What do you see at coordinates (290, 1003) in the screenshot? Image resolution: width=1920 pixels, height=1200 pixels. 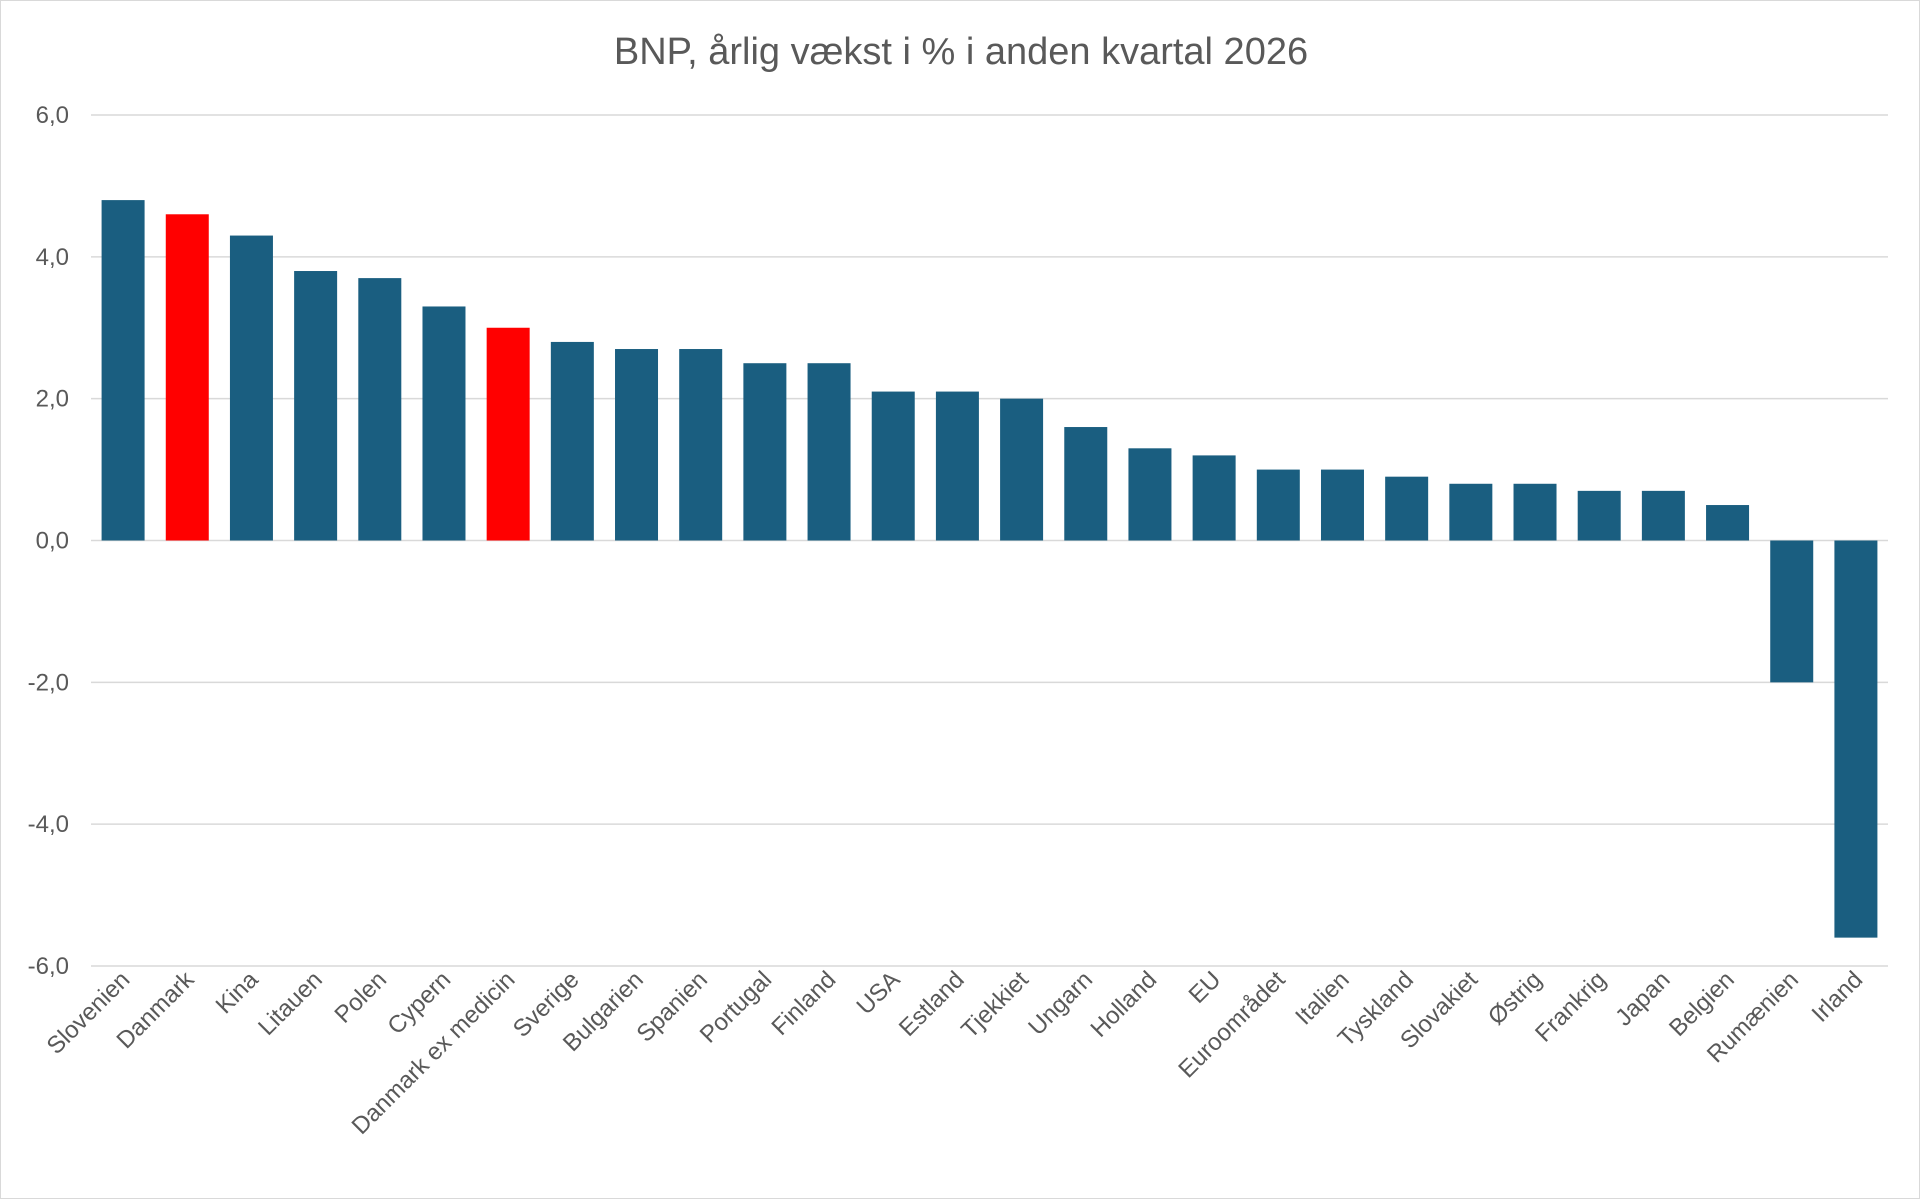 I see `x-tick-label: Litauen` at bounding box center [290, 1003].